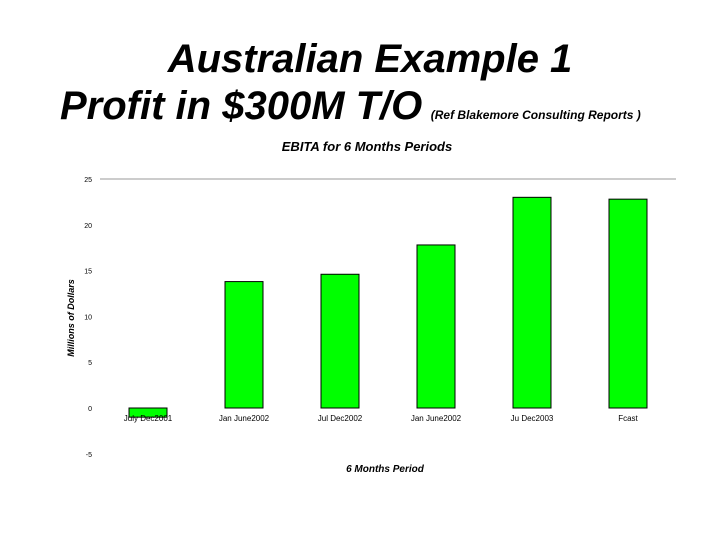 The height and width of the screenshot is (540, 720). Describe the element at coordinates (90, 363) in the screenshot. I see `y-tick-label: 5` at that location.